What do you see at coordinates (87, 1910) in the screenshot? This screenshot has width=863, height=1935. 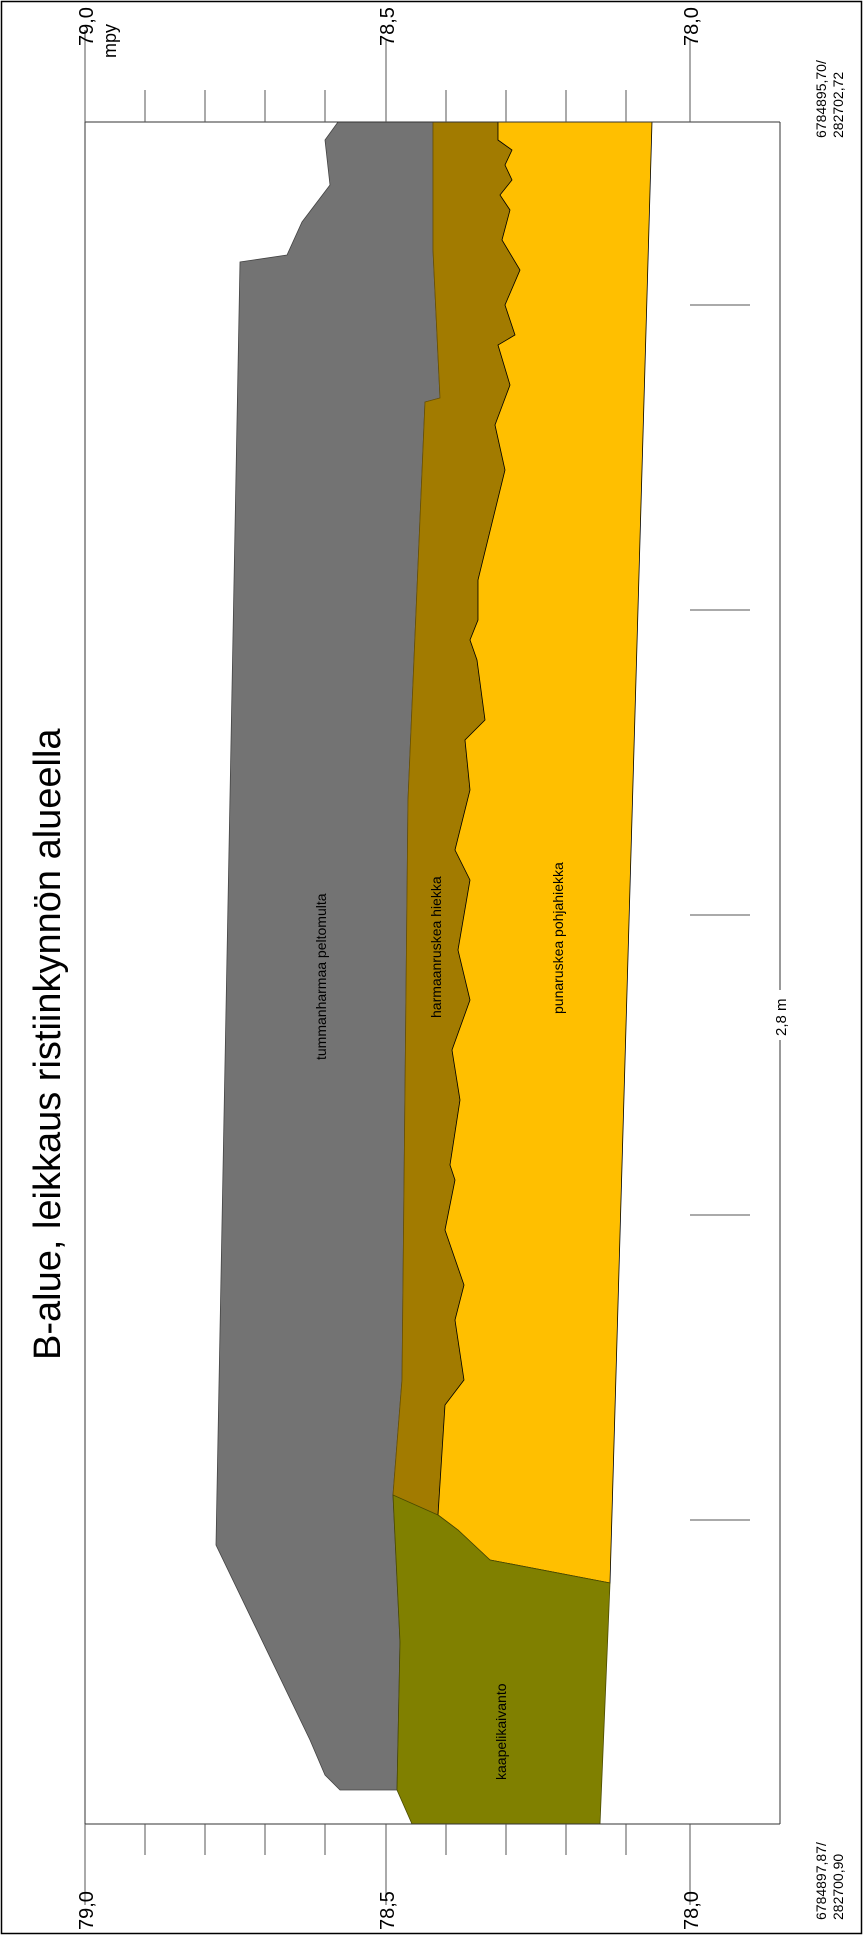 I see `bottom-label-79-0: 79,0` at bounding box center [87, 1910].